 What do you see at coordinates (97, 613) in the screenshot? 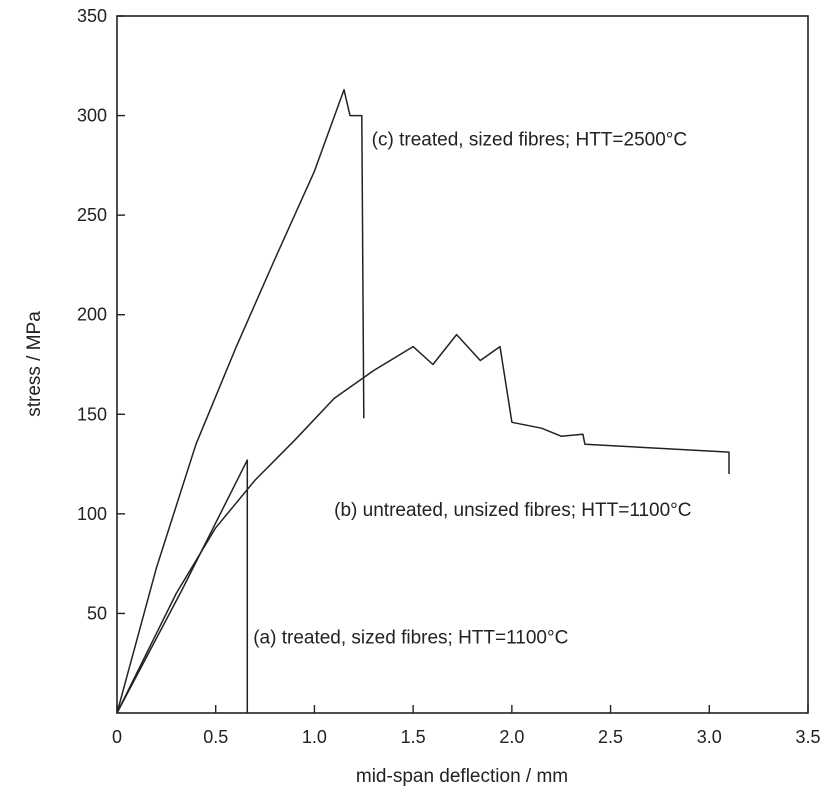
I see `y-tick-label: 50` at bounding box center [97, 613].